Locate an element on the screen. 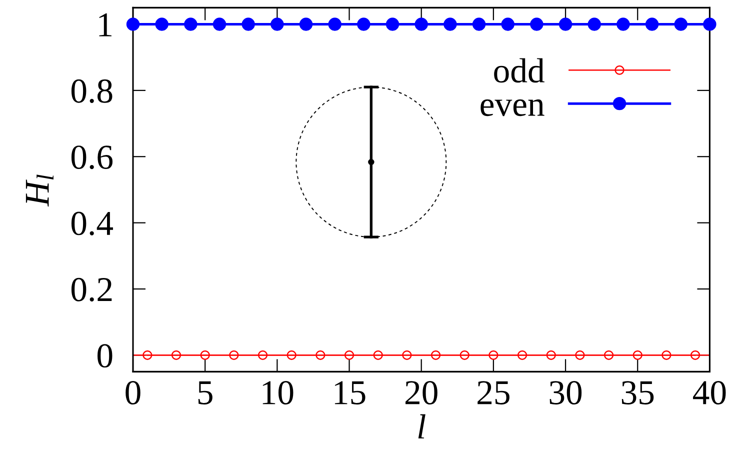 The width and height of the screenshot is (734, 461). x-axis-title: l is located at coordinates (422, 426).